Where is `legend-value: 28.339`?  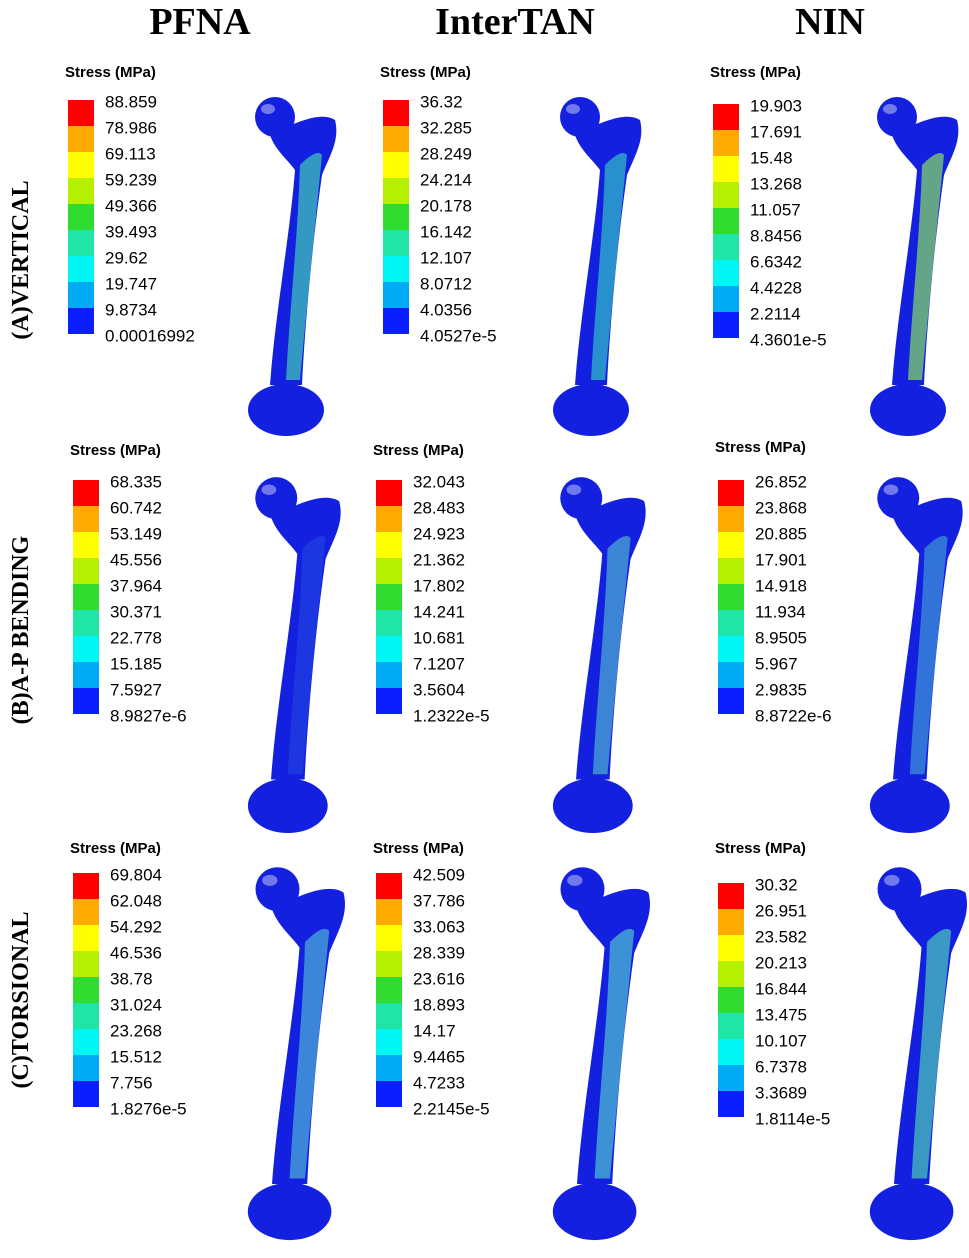 legend-value: 28.339 is located at coordinates (439, 952).